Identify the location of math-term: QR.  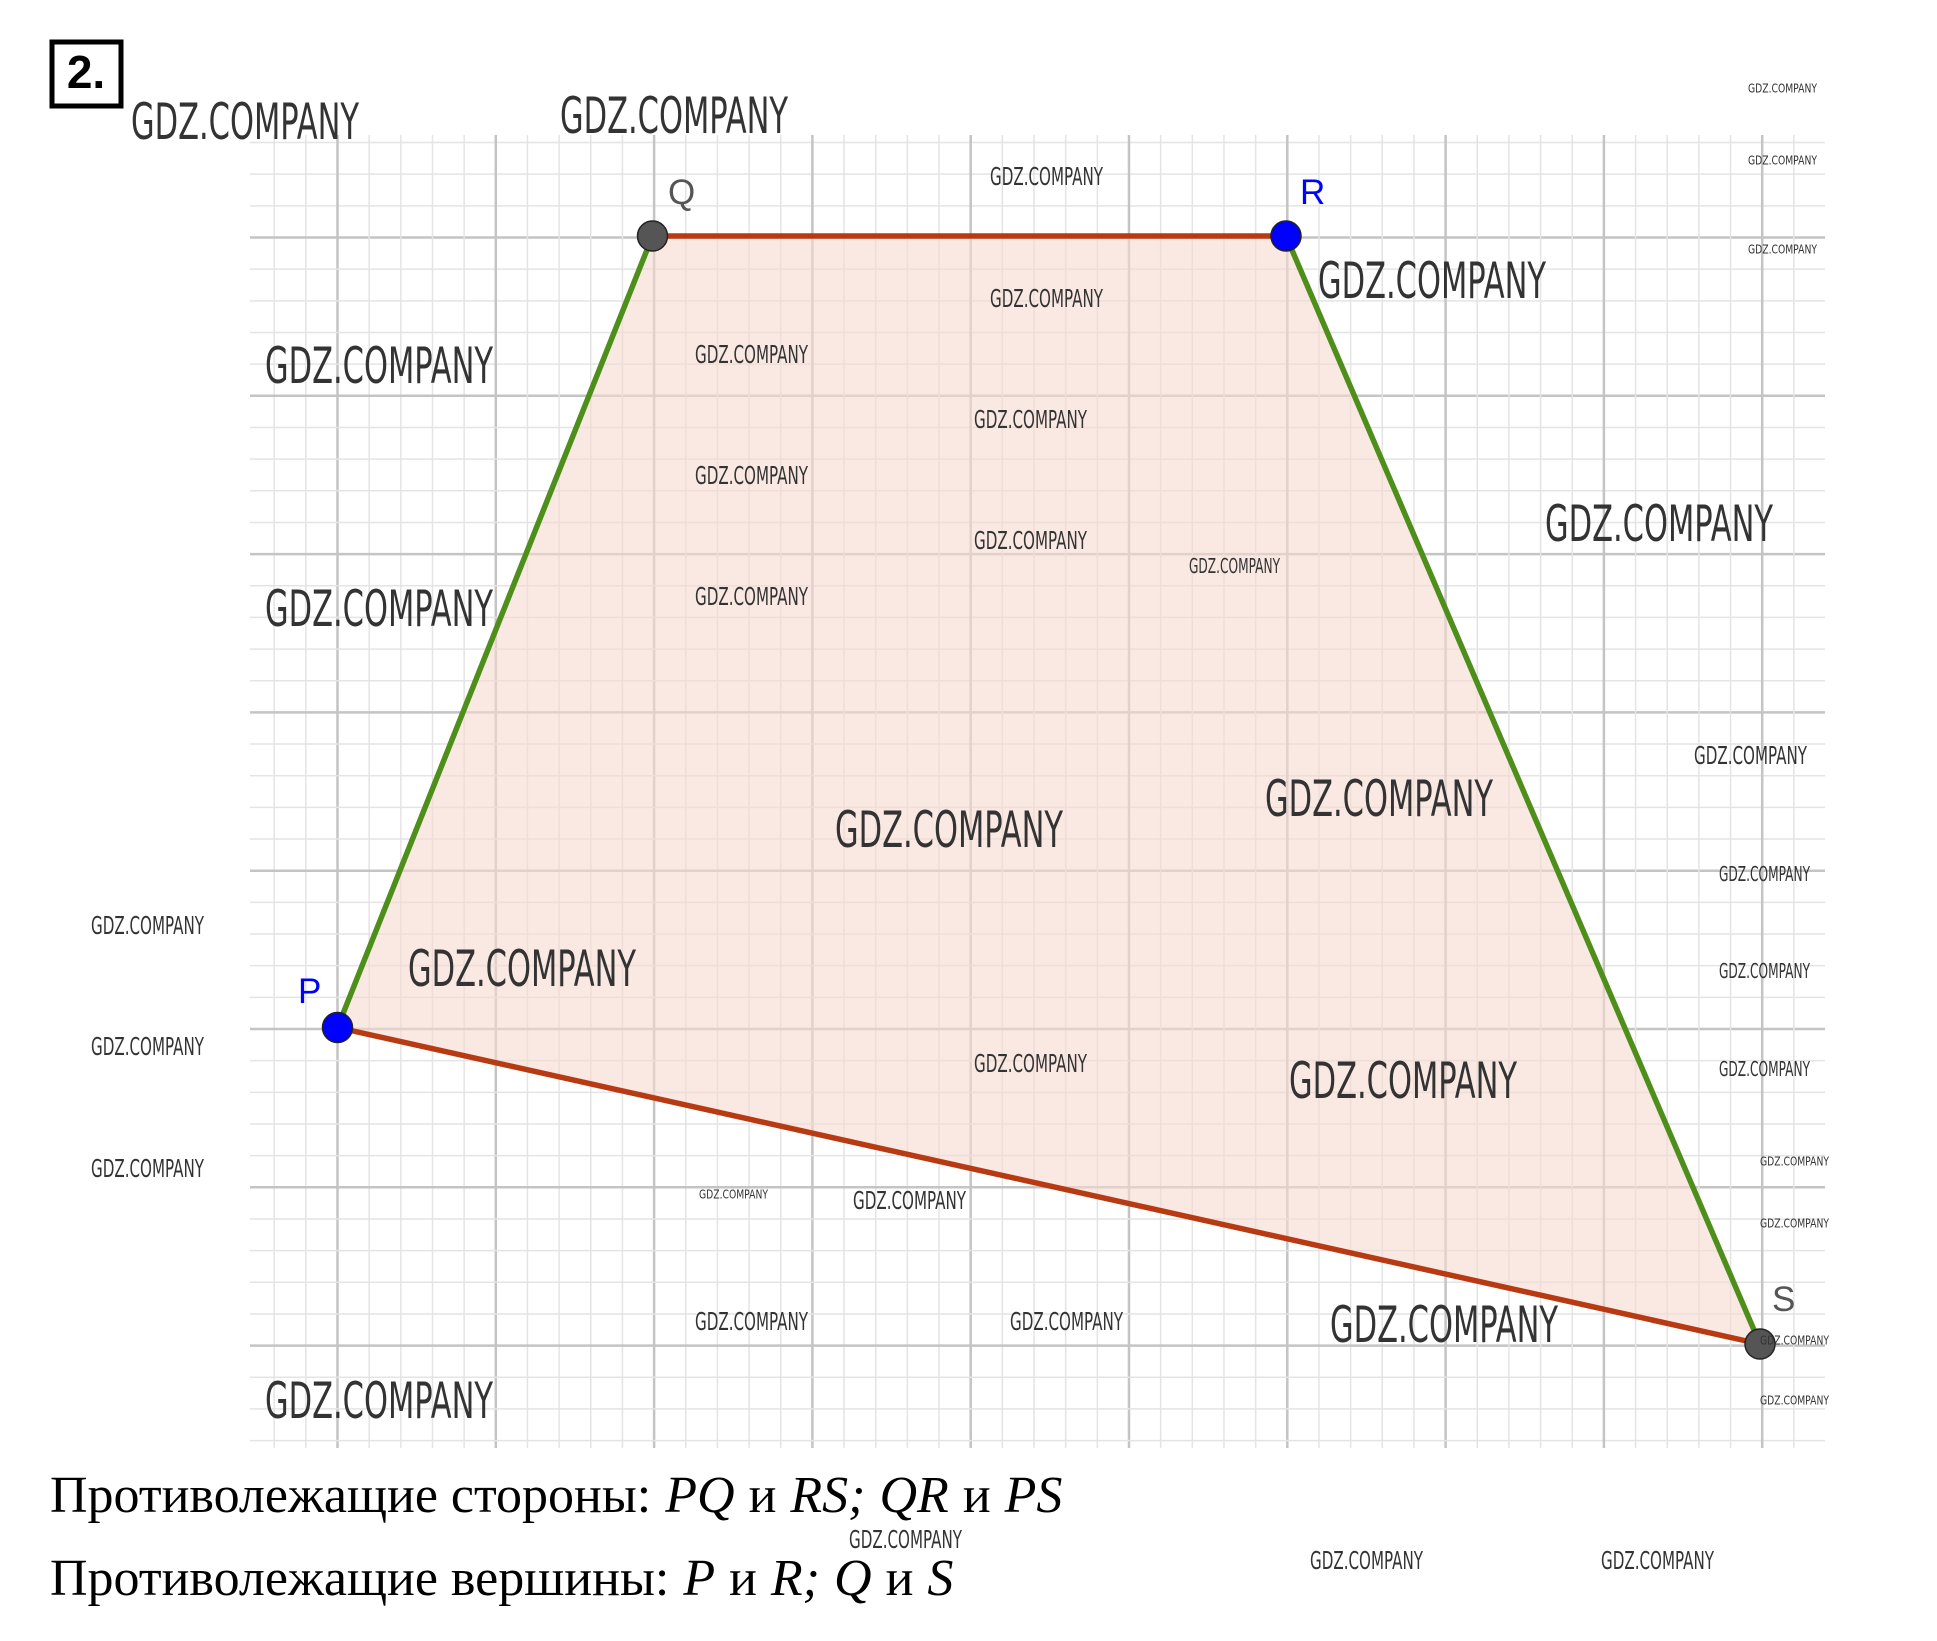
(914, 1495).